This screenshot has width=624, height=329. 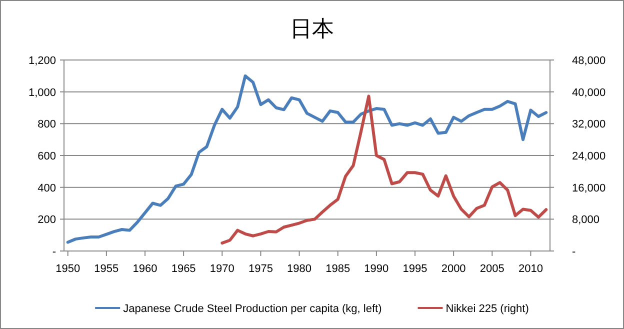 I want to click on y-tick-label: 800, so click(x=47, y=124).